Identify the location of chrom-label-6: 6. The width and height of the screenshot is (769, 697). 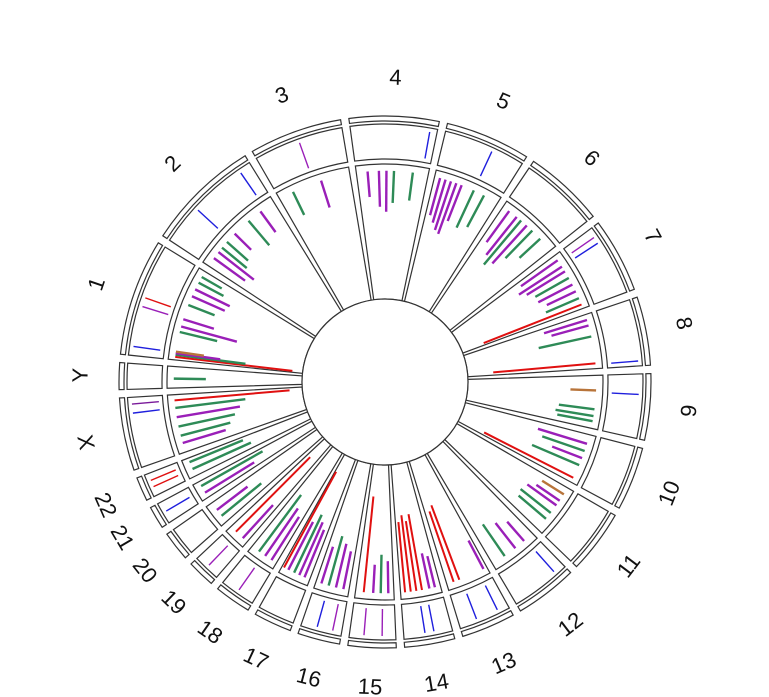
(592, 158).